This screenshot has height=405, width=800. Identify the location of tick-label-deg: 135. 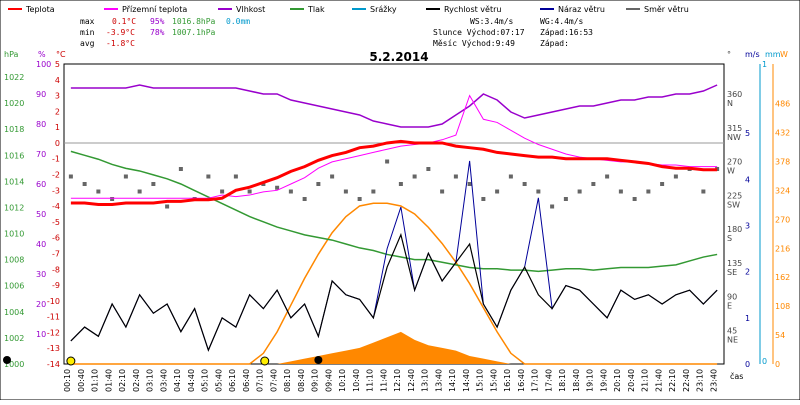
(734, 263).